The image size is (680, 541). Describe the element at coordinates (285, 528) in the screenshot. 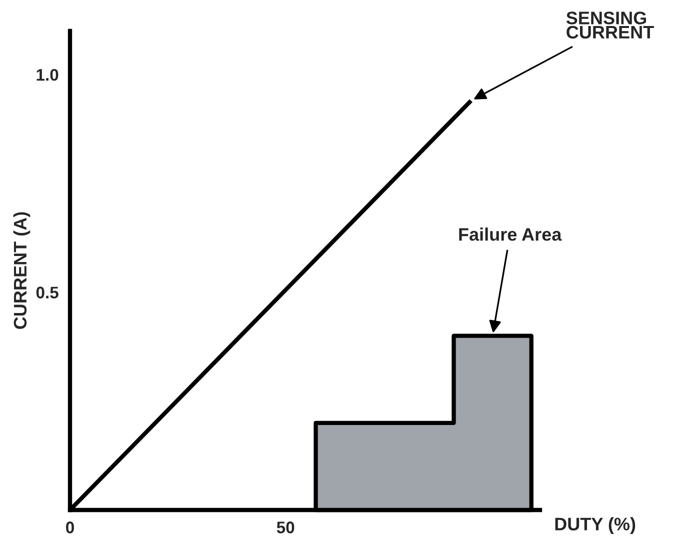

I see `x-tick-label: 50` at that location.